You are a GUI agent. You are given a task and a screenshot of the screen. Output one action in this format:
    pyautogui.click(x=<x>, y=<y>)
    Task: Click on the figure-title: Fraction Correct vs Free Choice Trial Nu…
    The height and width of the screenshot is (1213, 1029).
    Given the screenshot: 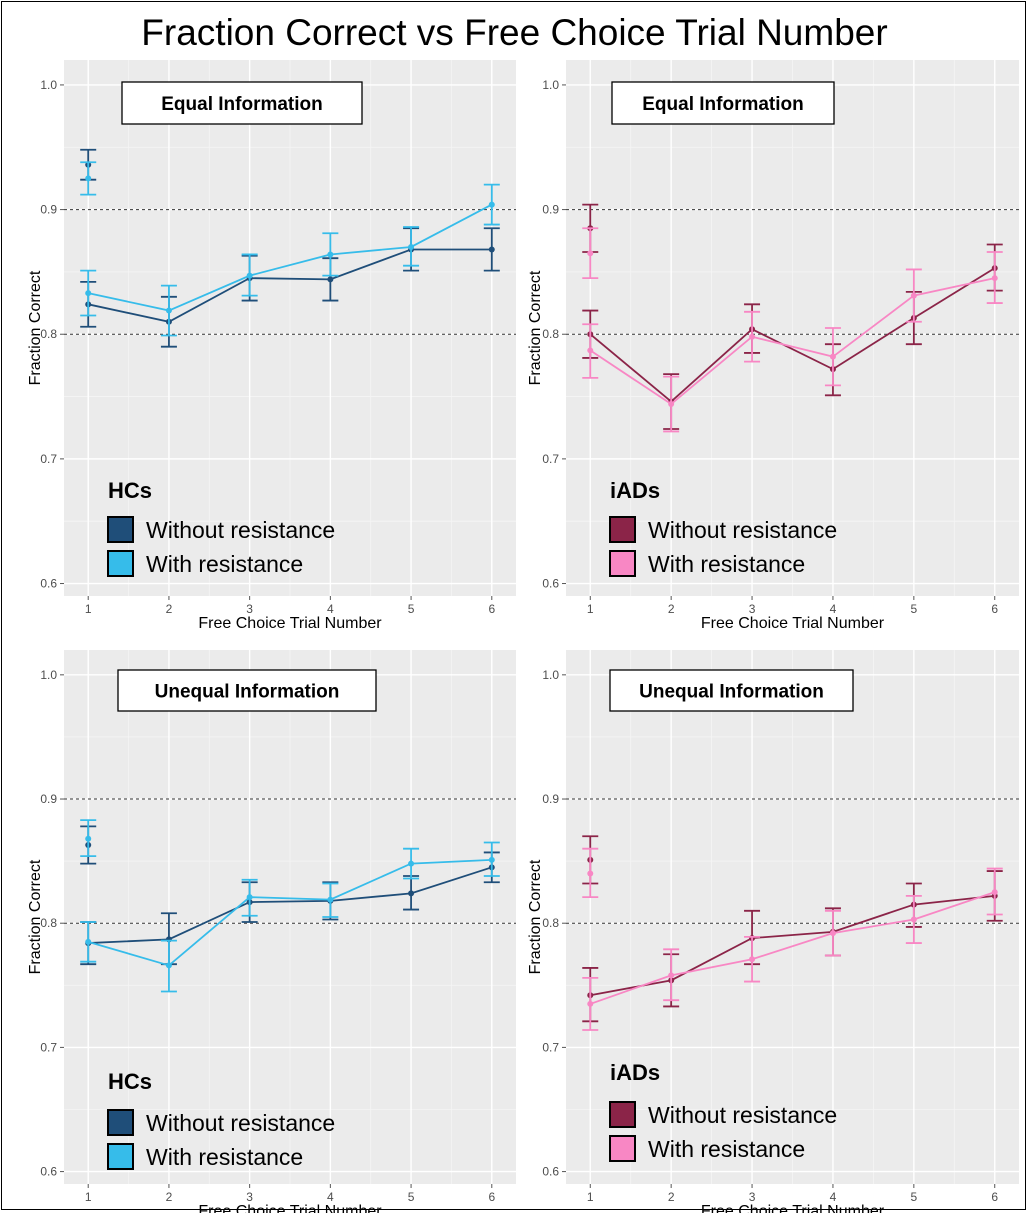 What is the action you would take?
    pyautogui.click(x=514, y=32)
    